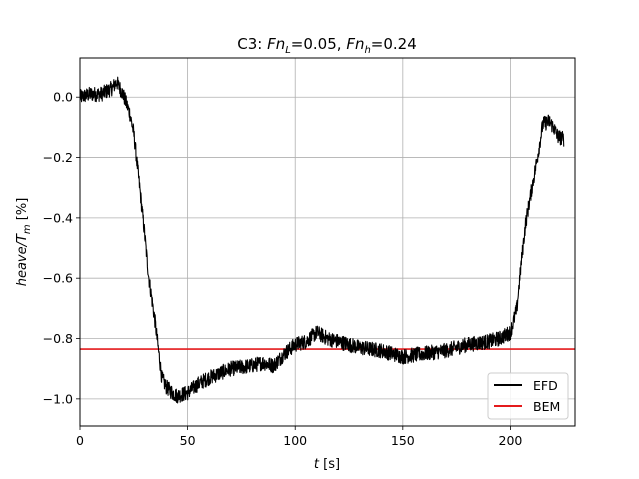  I want to click on x-tick-label: 150, so click(403, 440).